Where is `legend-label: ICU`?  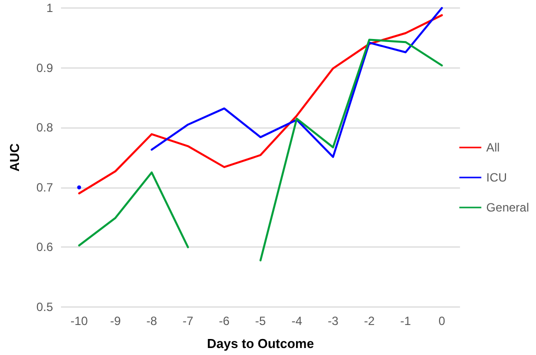
legend-label: ICU is located at coordinates (496, 177).